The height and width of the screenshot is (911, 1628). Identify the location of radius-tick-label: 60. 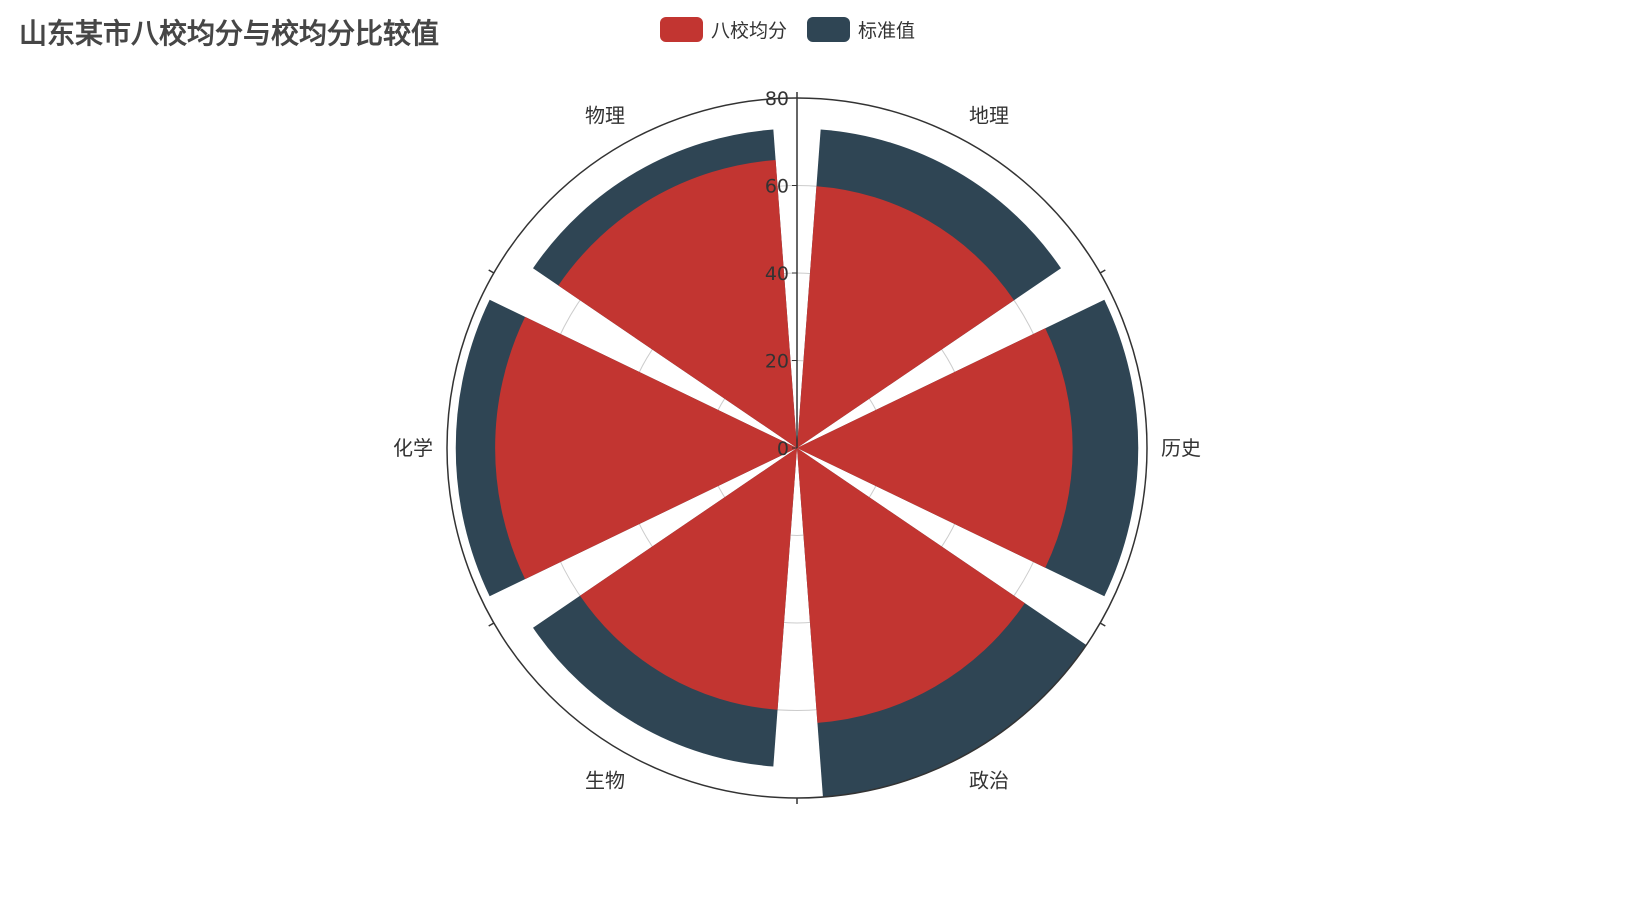
(777, 187).